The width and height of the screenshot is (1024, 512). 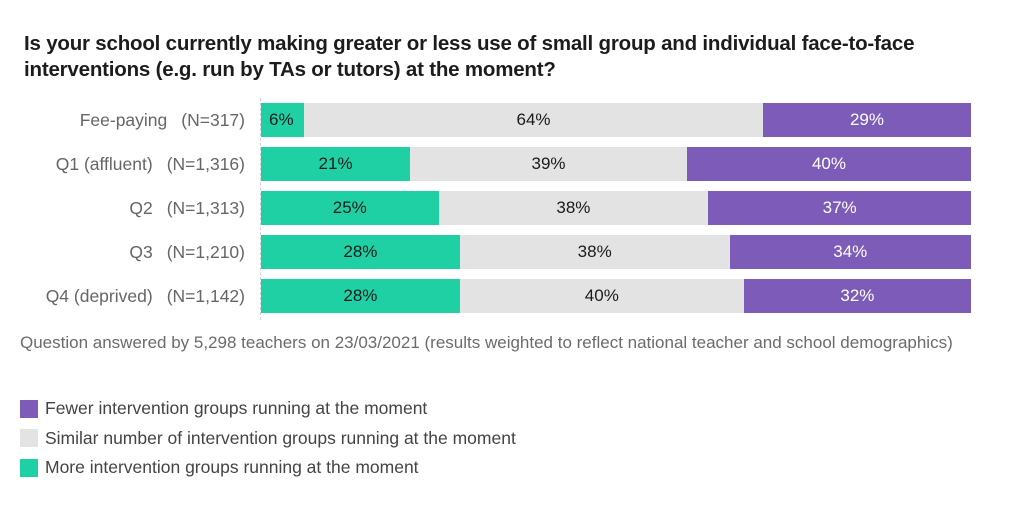 I want to click on category-label: Fee-paying (N=317), so click(x=122, y=120).